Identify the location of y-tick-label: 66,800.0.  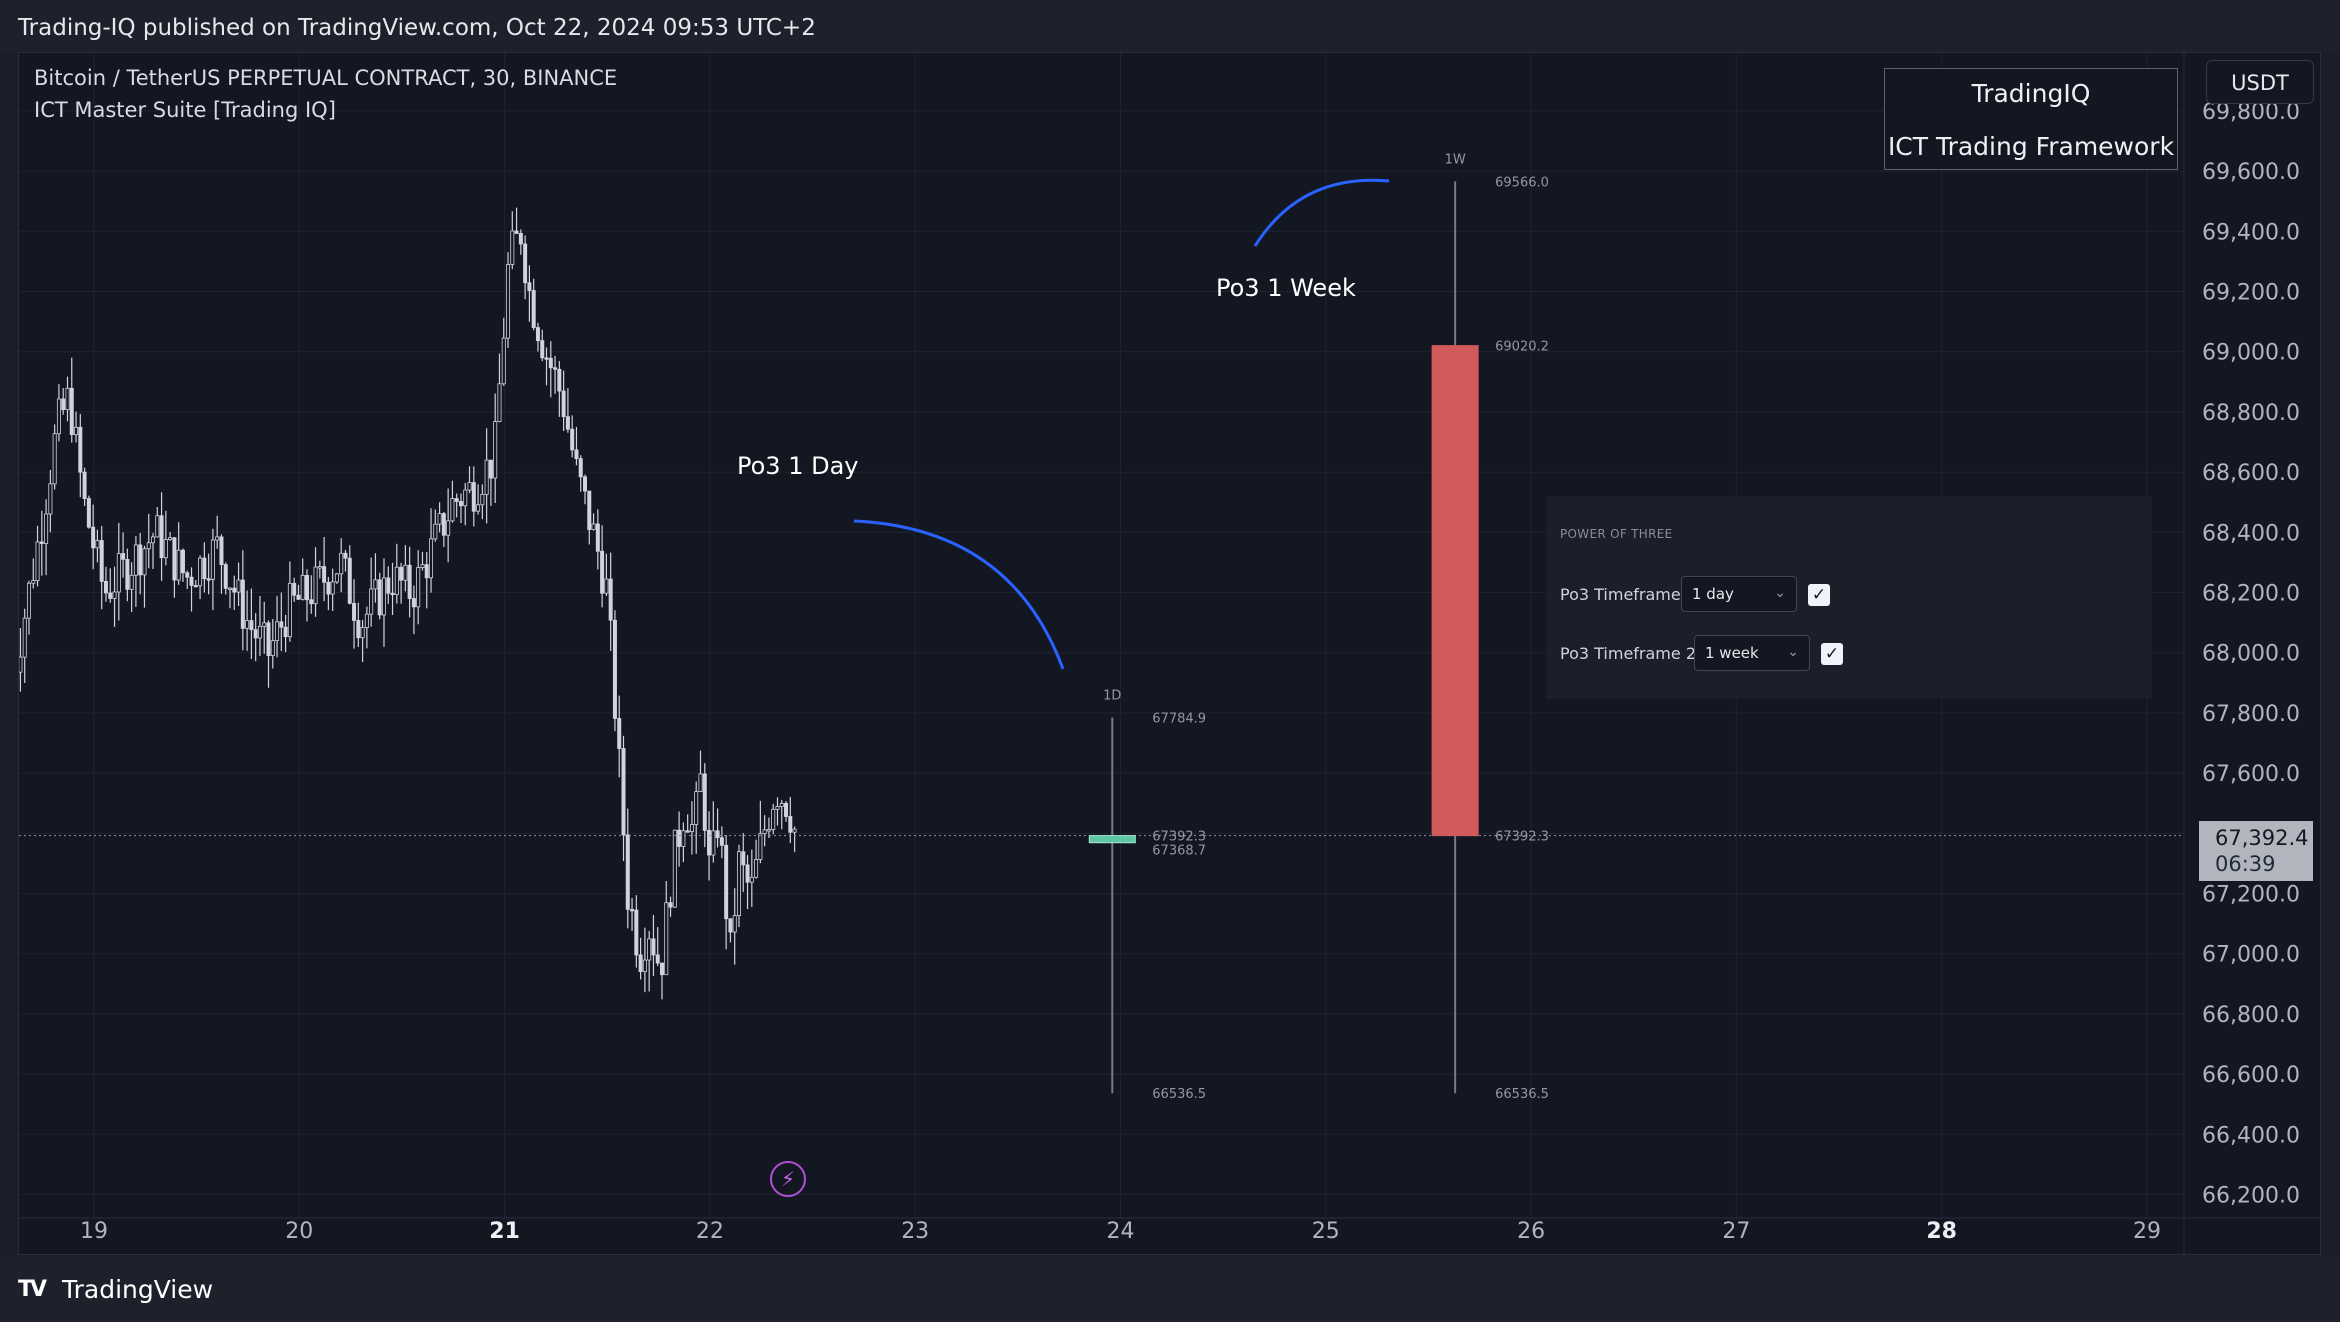
(2251, 1015).